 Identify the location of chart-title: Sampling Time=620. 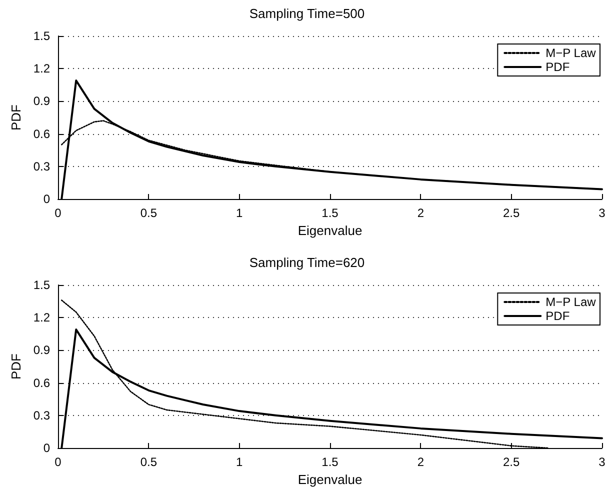
(307, 262).